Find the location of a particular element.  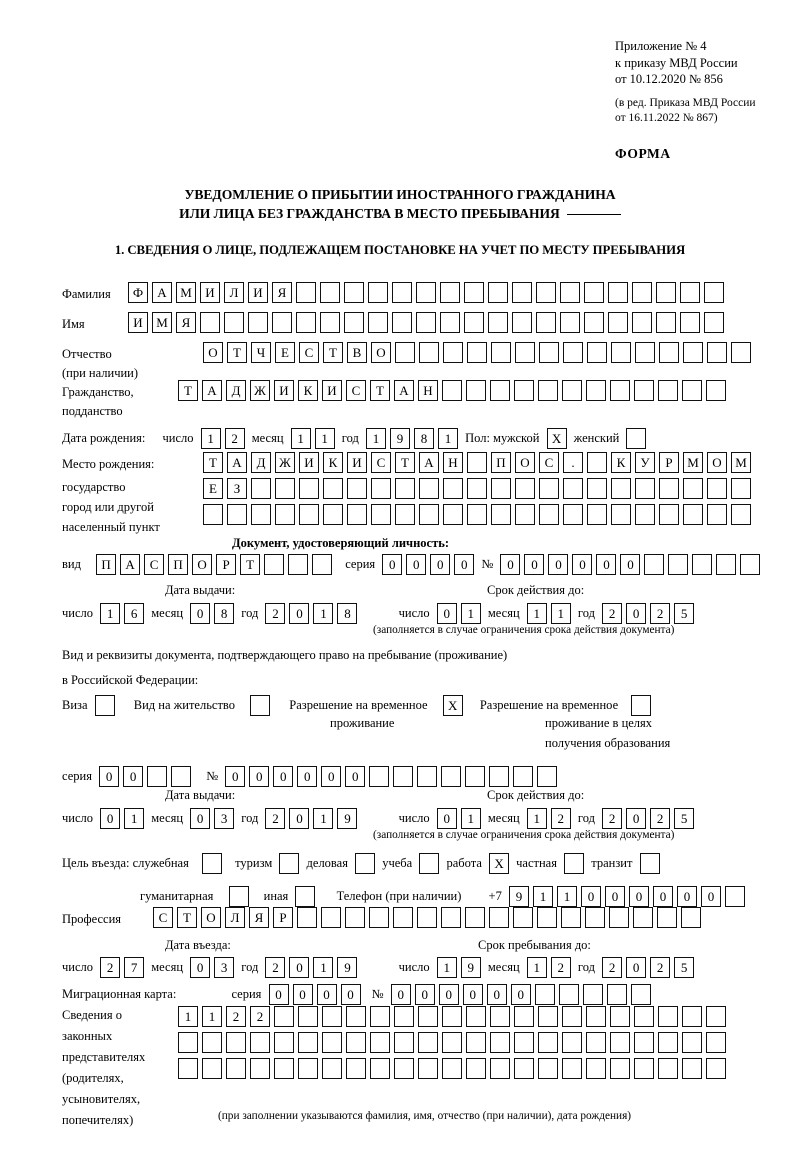

citizenship-cell: Т is located at coordinates (380, 390).